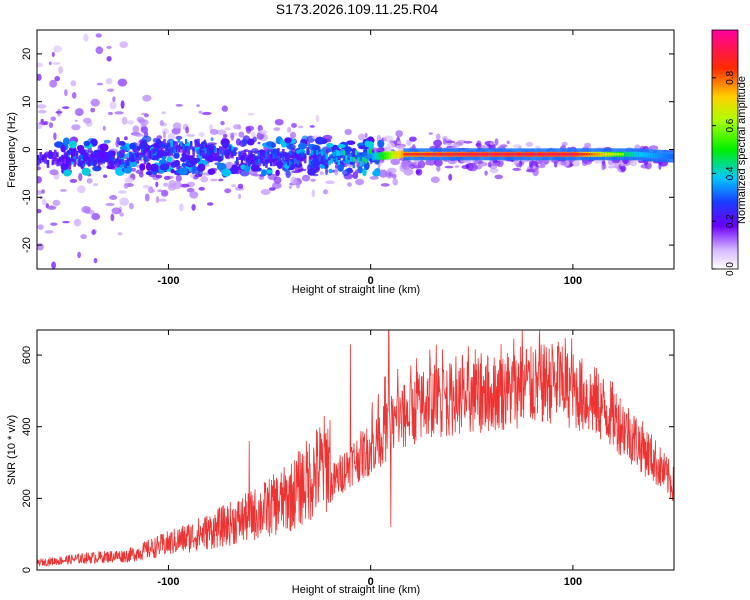  What do you see at coordinates (742, 150) in the screenshot?
I see `colorbar-title: Normalized spectral amplitude` at bounding box center [742, 150].